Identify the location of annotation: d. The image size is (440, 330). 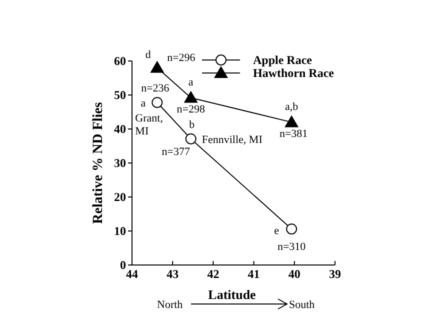
(148, 54).